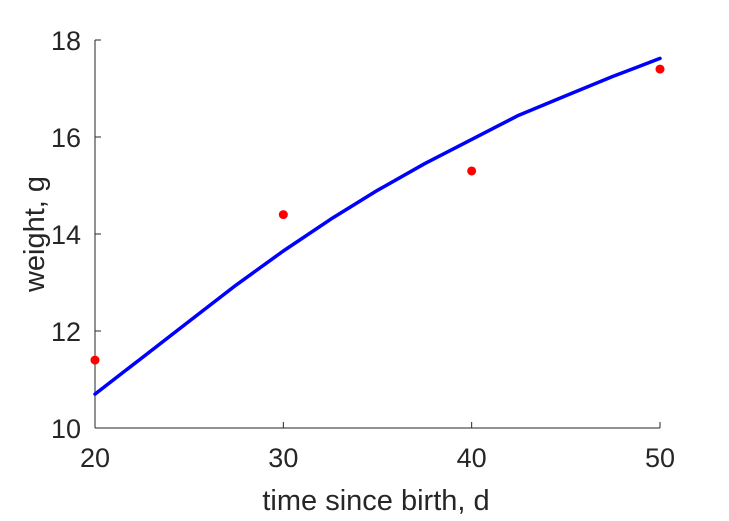 Image resolution: width=729 pixels, height=521 pixels. I want to click on y-axis-label: weight, g, so click(35, 234).